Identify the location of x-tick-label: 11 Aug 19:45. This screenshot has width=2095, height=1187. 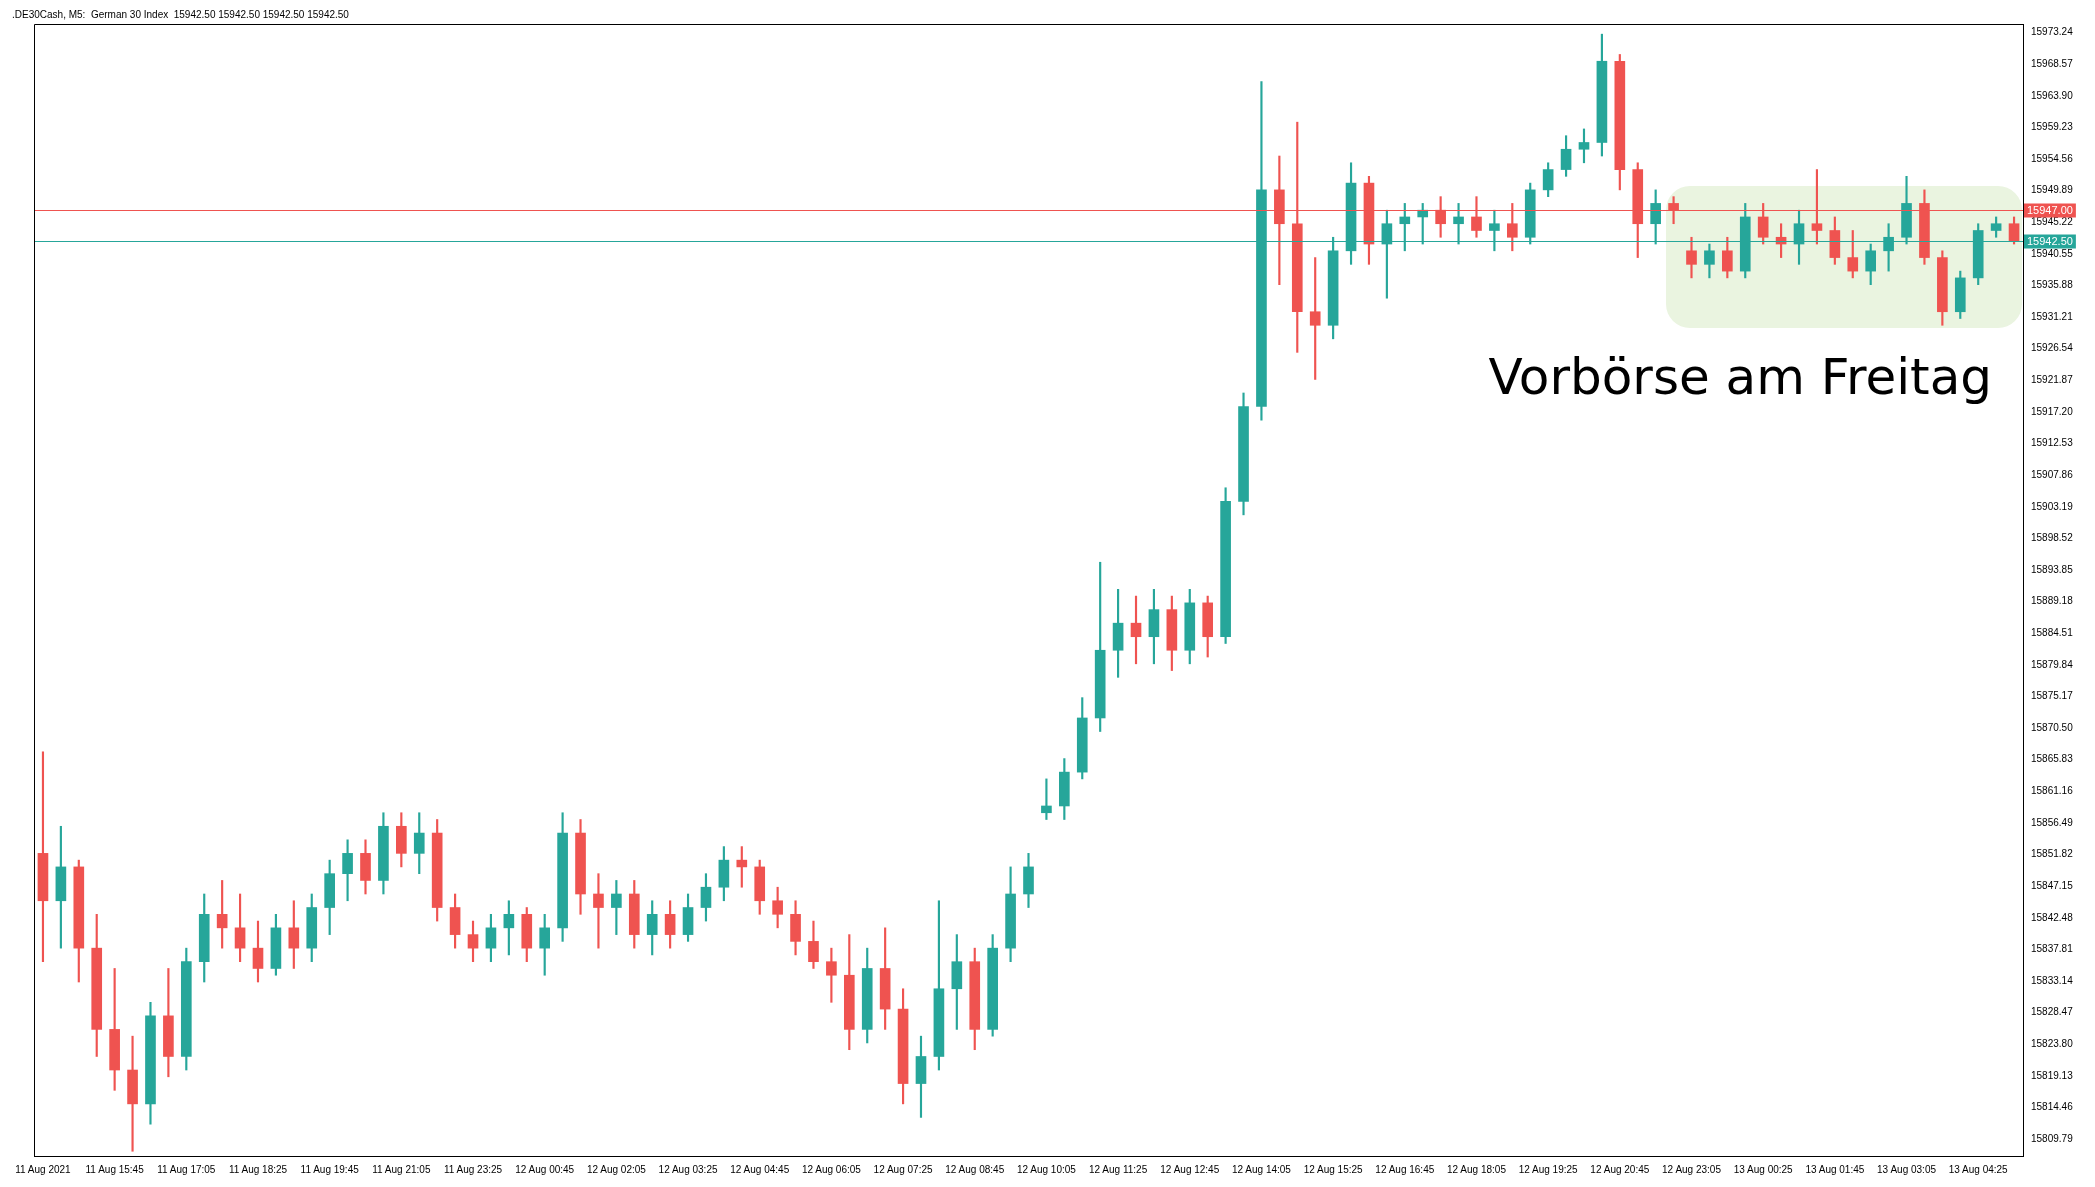
(330, 1169).